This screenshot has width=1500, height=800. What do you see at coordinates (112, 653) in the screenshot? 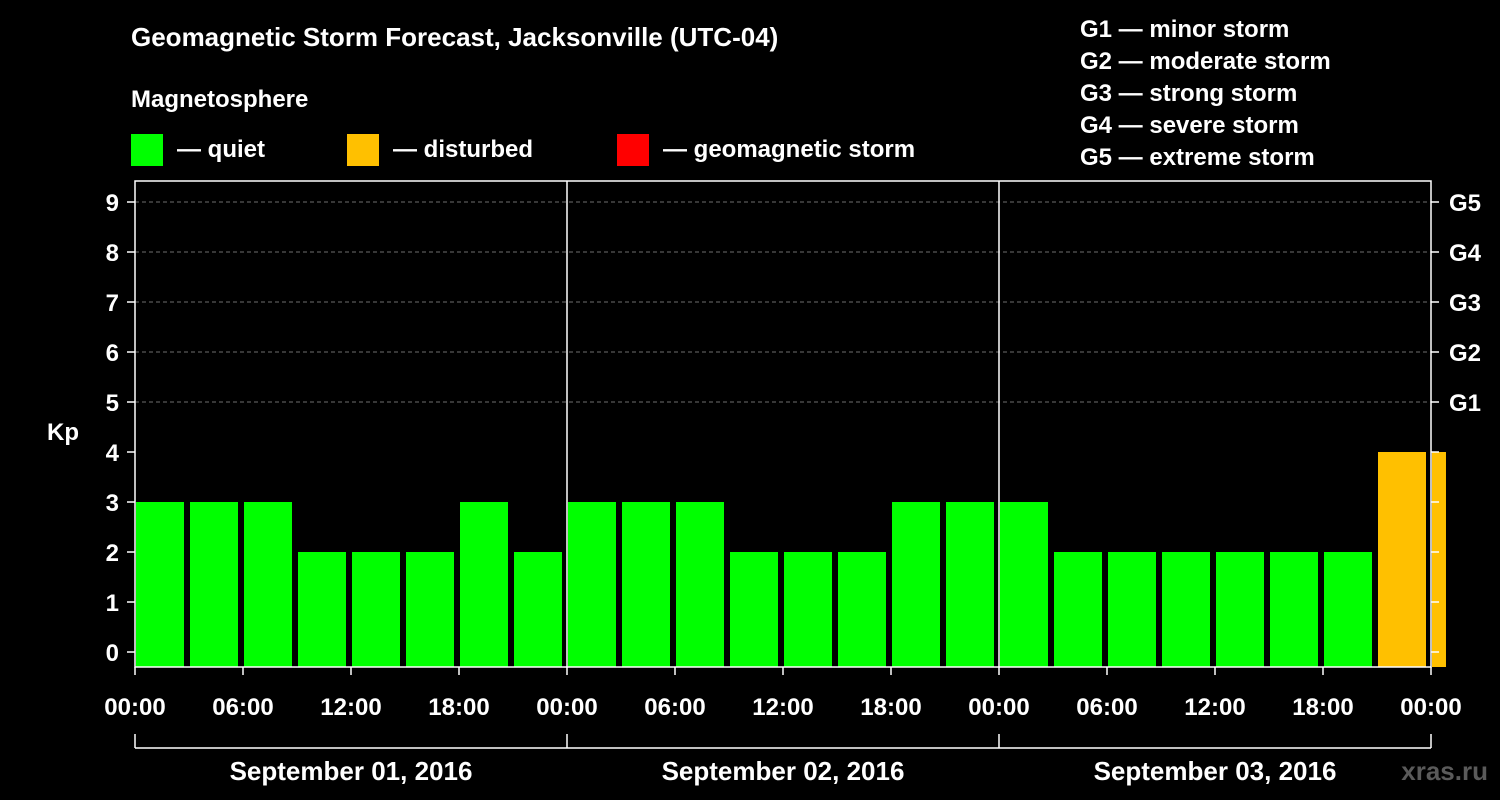
I see `ytick-label-0: 0` at bounding box center [112, 653].